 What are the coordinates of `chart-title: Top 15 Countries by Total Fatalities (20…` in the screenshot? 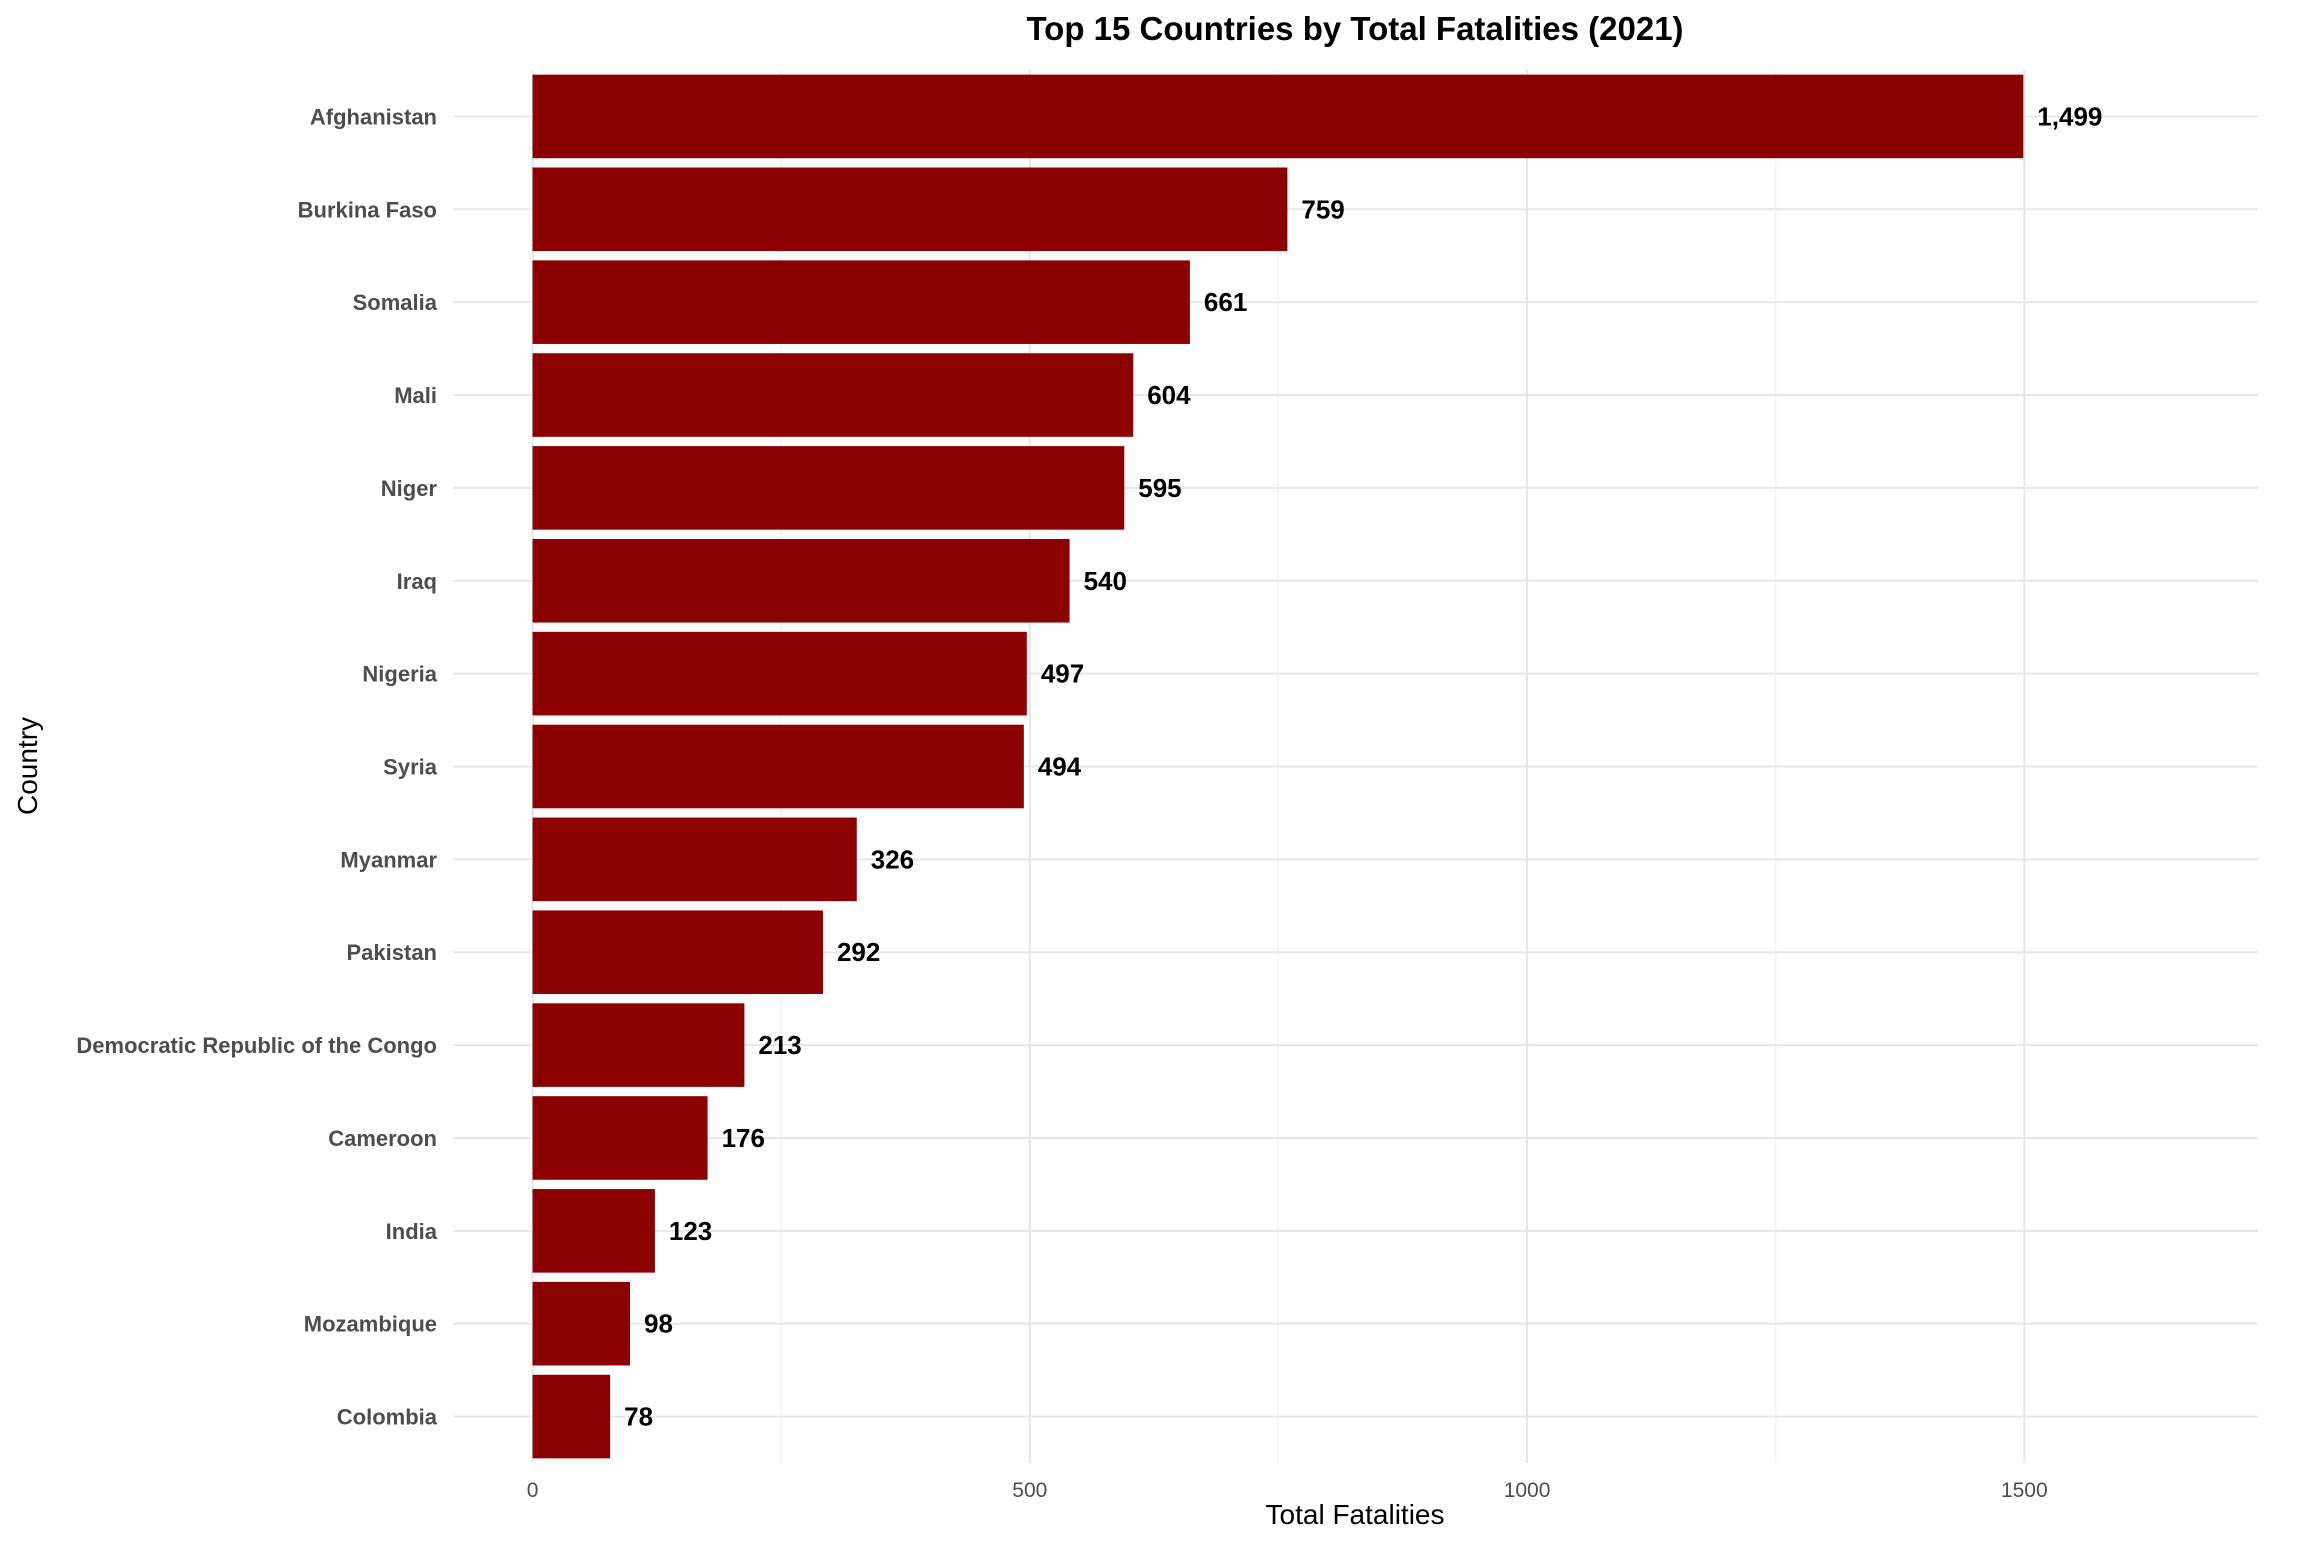 It's located at (1354, 28).